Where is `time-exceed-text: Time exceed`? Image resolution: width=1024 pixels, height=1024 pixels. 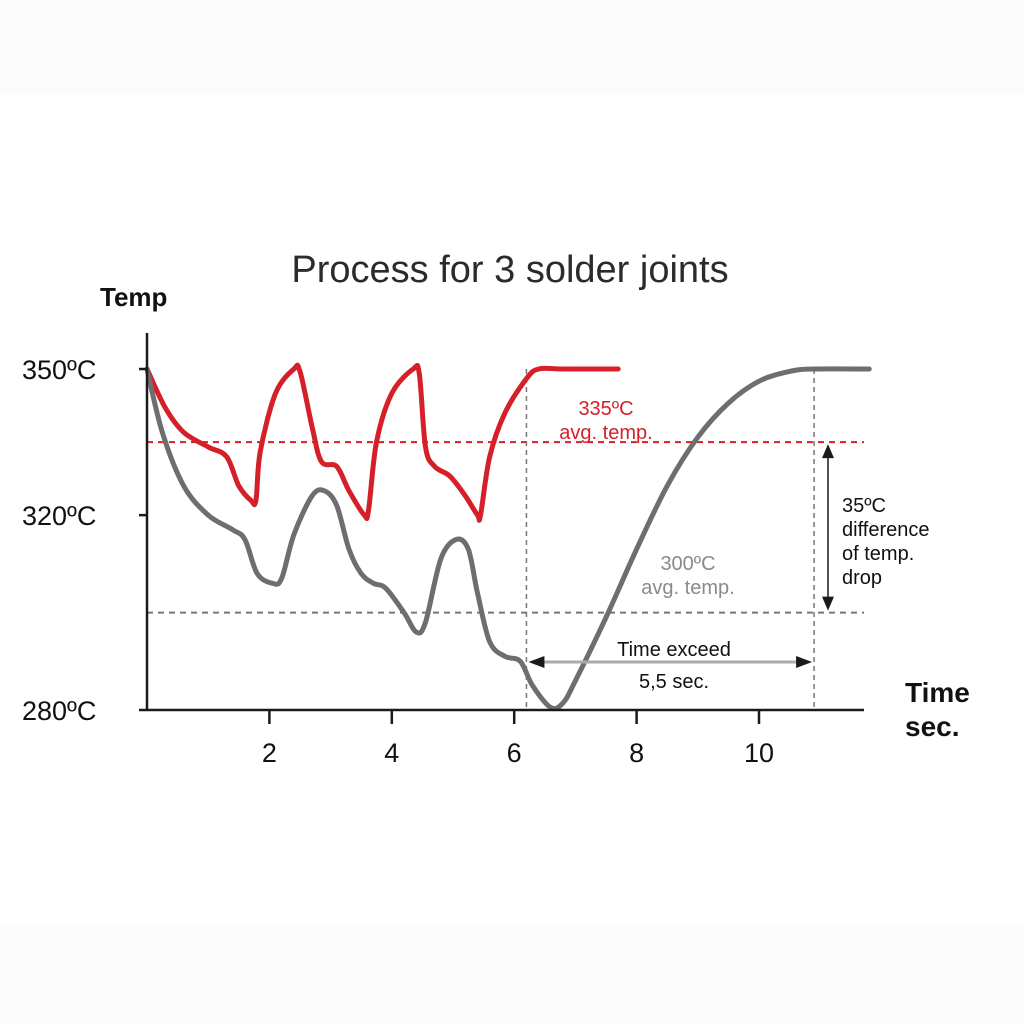 time-exceed-text: Time exceed is located at coordinates (674, 650).